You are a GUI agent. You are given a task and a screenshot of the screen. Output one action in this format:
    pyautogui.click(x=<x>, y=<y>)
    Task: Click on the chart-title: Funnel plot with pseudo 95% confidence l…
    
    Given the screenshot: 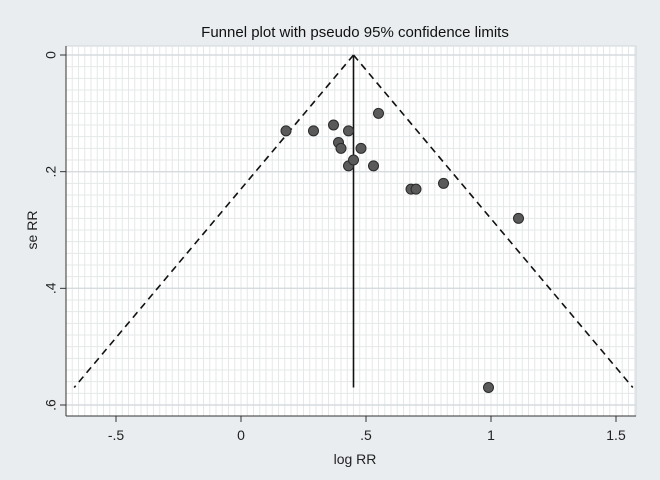 What is the action you would take?
    pyautogui.click(x=355, y=32)
    